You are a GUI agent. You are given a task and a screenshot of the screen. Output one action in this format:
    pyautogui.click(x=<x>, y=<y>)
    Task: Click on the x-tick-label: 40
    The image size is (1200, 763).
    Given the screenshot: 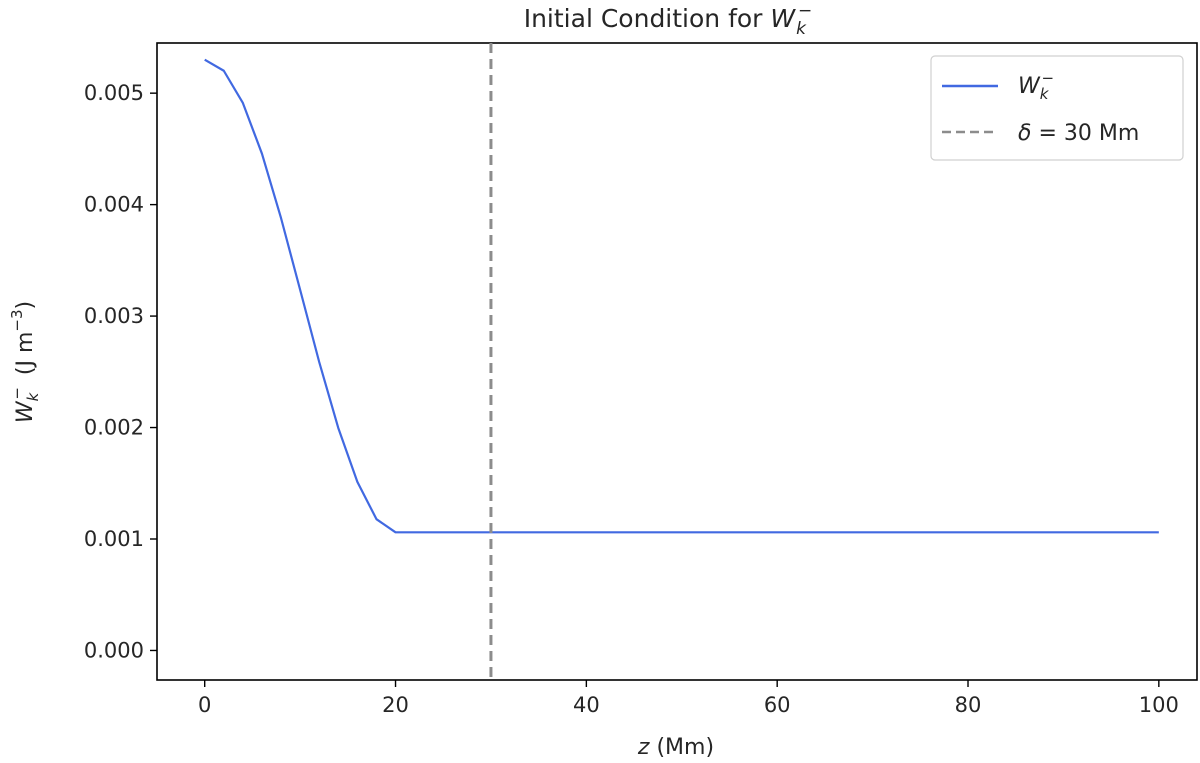 What is the action you would take?
    pyautogui.click(x=586, y=705)
    